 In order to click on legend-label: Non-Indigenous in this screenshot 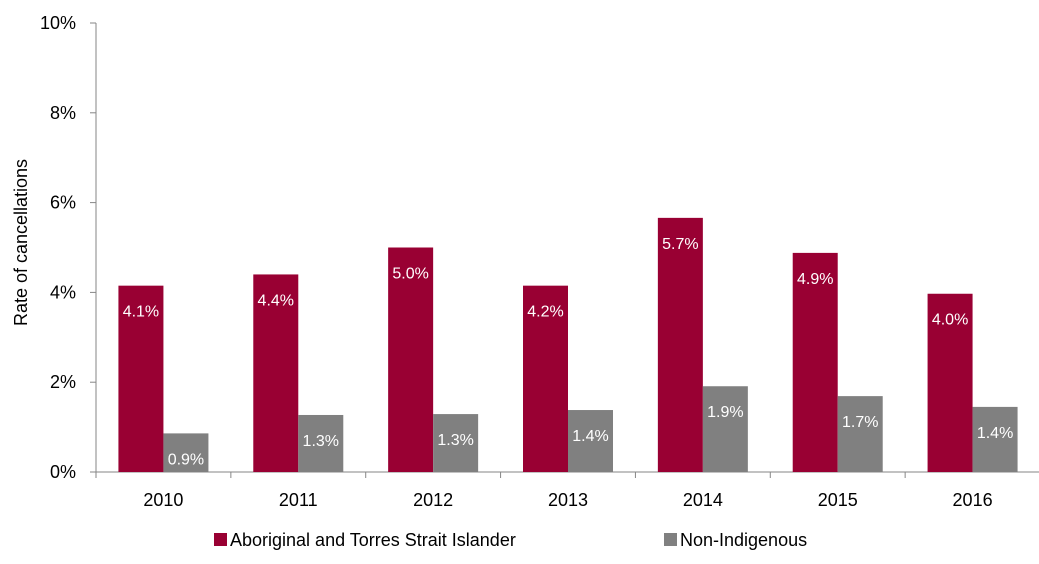, I will do `click(743, 540)`.